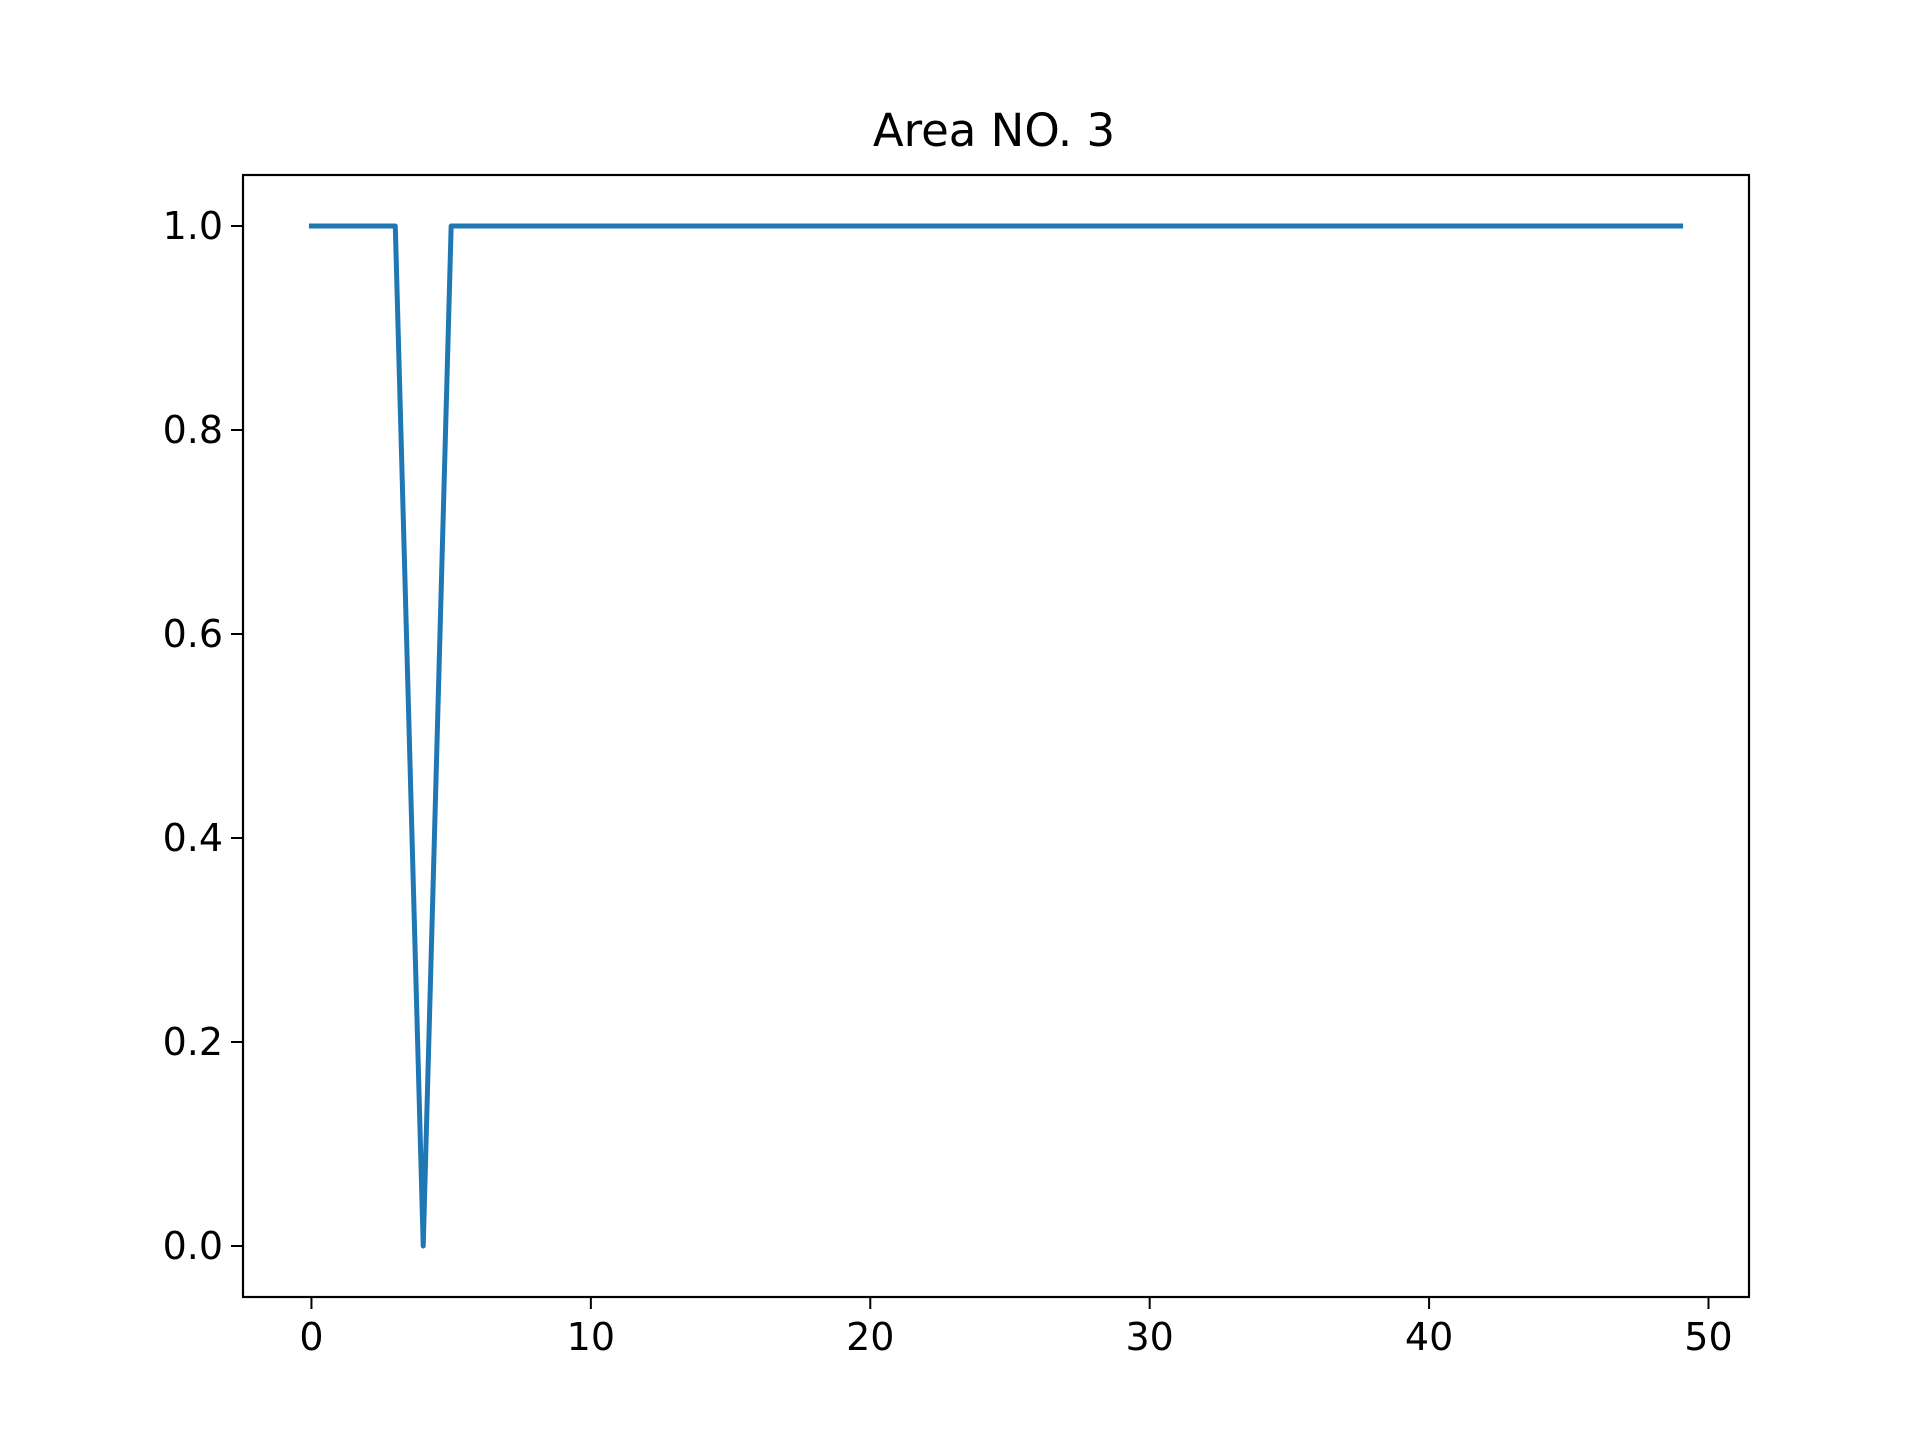  What do you see at coordinates (591, 1337) in the screenshot?
I see `x-tick-label: 10` at bounding box center [591, 1337].